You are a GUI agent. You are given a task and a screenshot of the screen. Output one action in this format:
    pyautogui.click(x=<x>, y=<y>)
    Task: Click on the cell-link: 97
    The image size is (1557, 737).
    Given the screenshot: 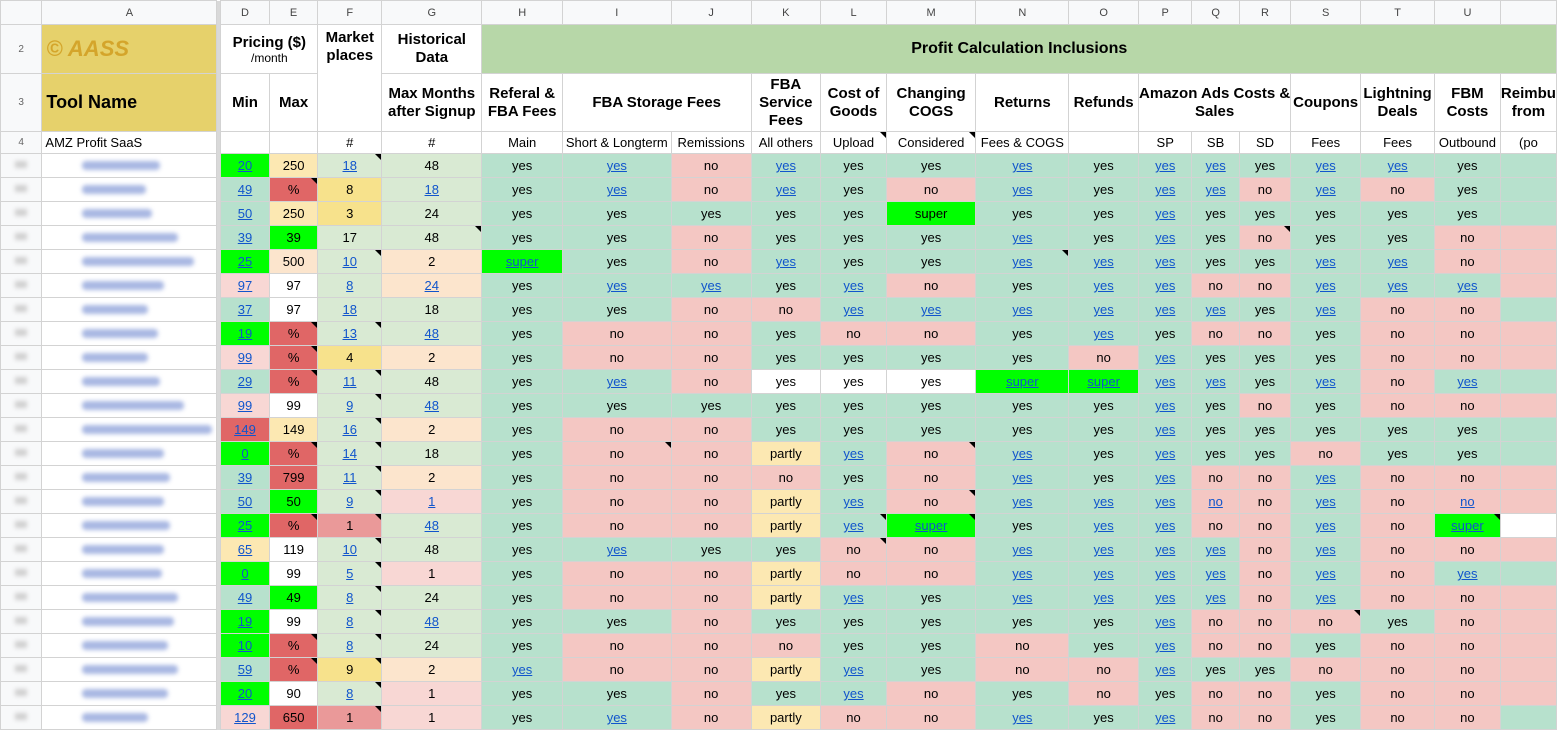 What is the action you would take?
    pyautogui.click(x=245, y=285)
    